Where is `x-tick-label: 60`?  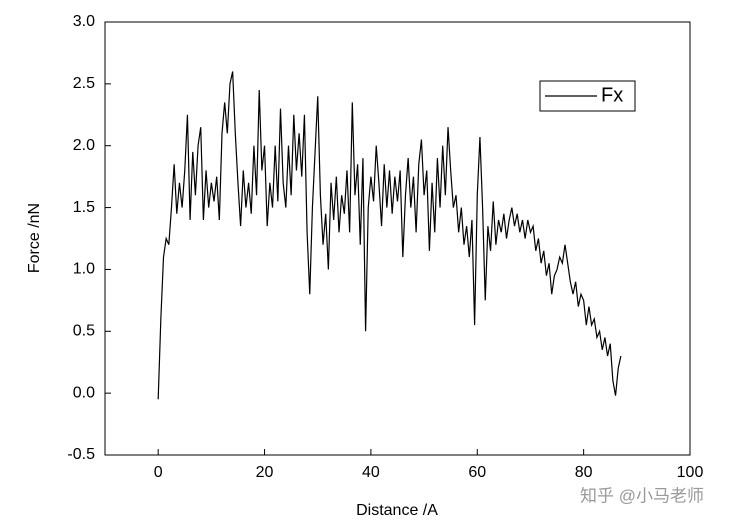 x-tick-label: 60 is located at coordinates (477, 472).